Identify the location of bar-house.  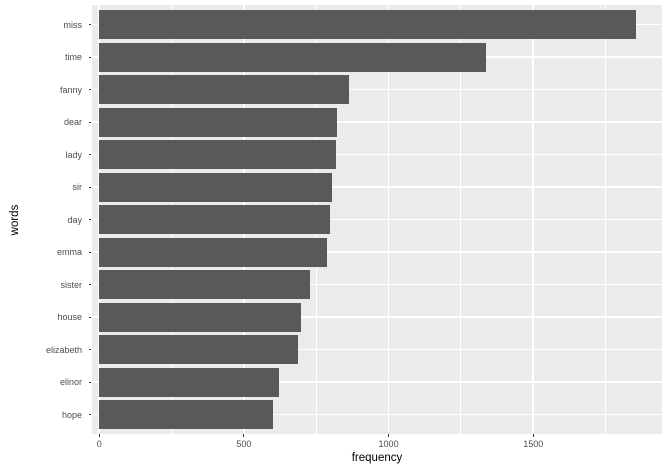
(200, 317).